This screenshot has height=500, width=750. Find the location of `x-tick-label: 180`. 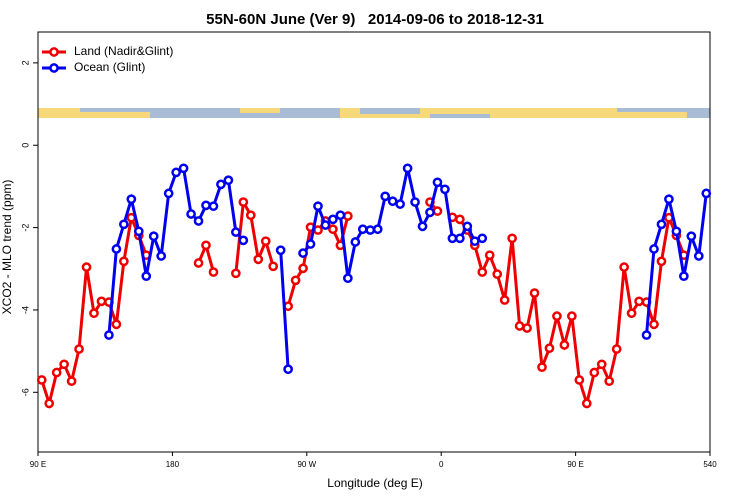

x-tick-label: 180 is located at coordinates (173, 464).